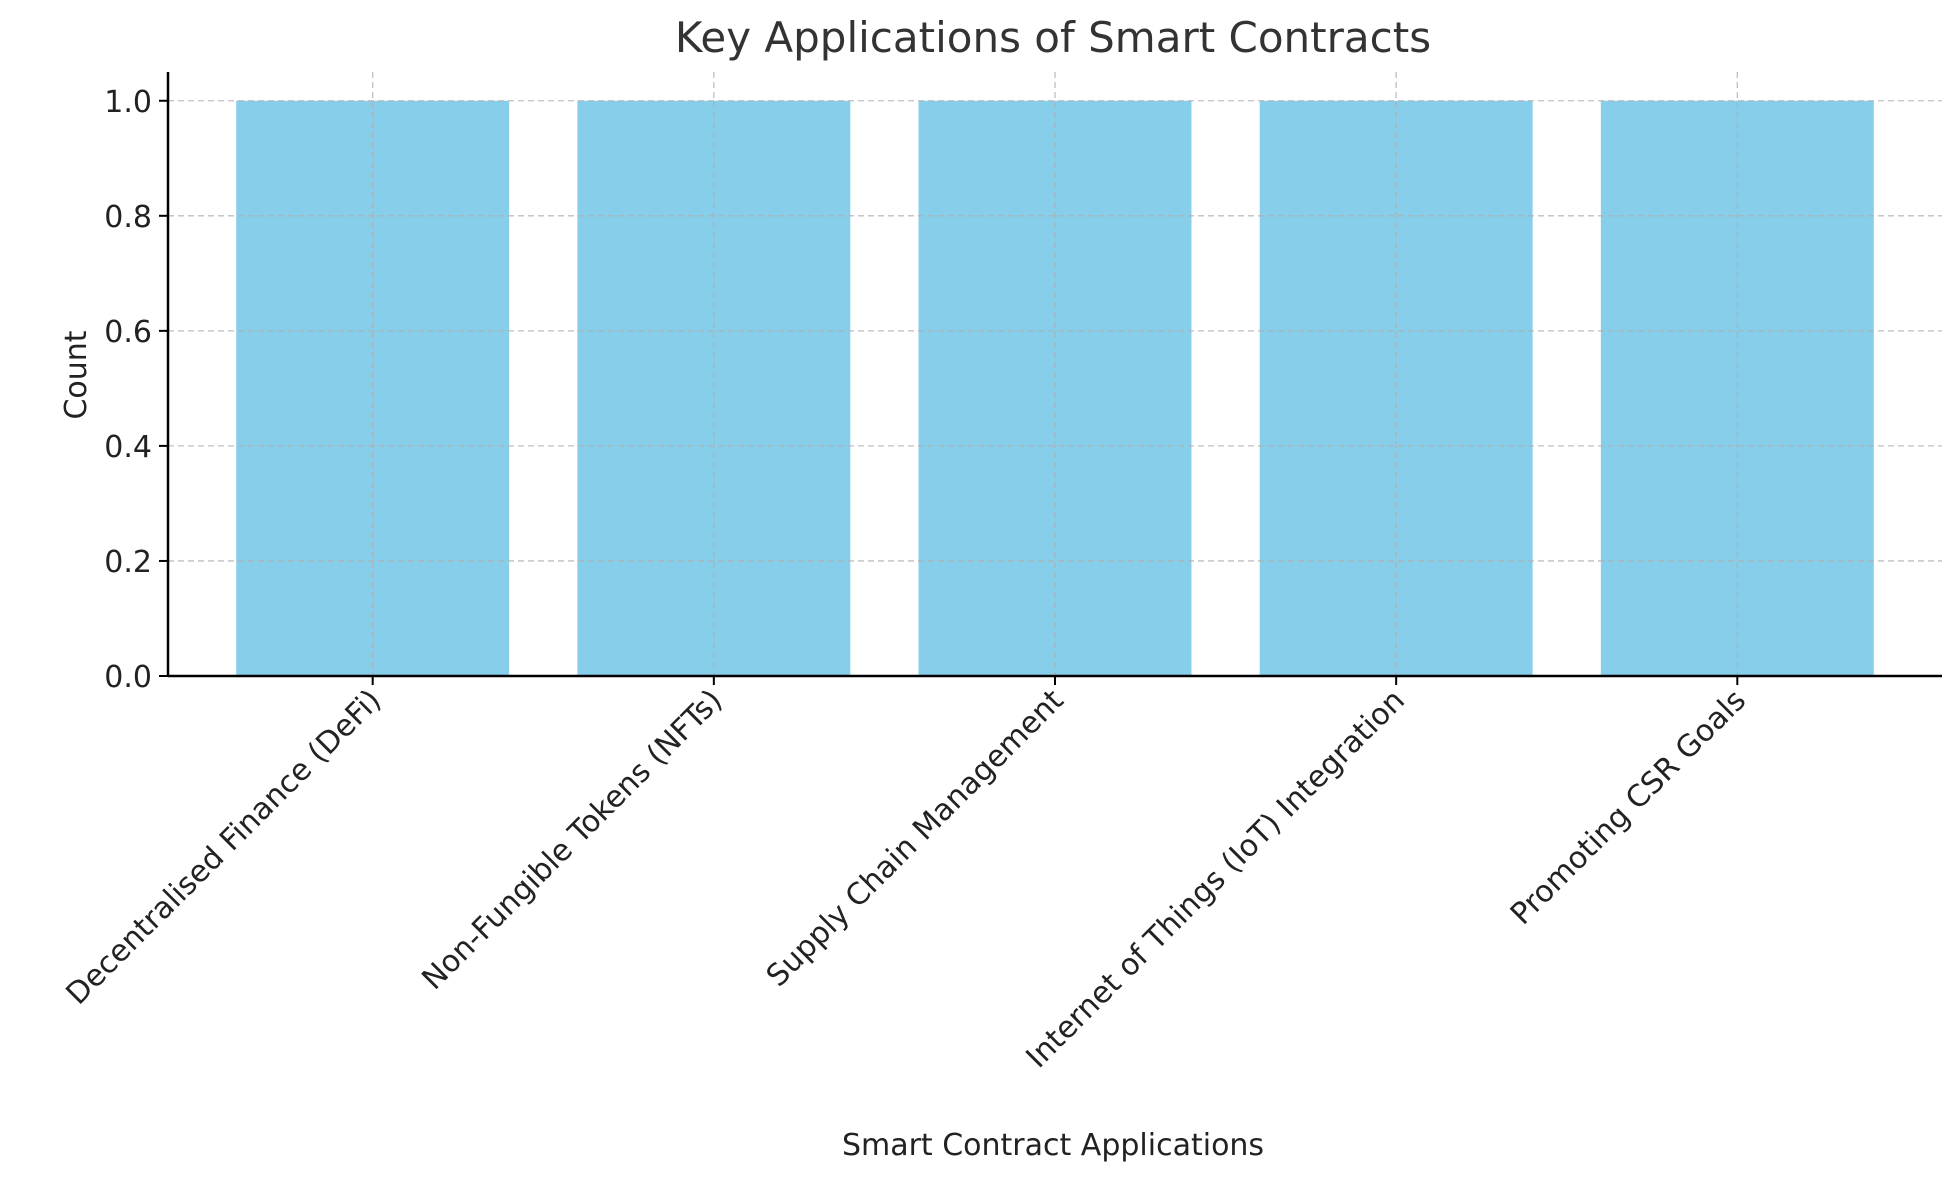 The width and height of the screenshot is (1953, 1184). What do you see at coordinates (1053, 37) in the screenshot?
I see `chart-title: Key Applications of Smart Contracts` at bounding box center [1053, 37].